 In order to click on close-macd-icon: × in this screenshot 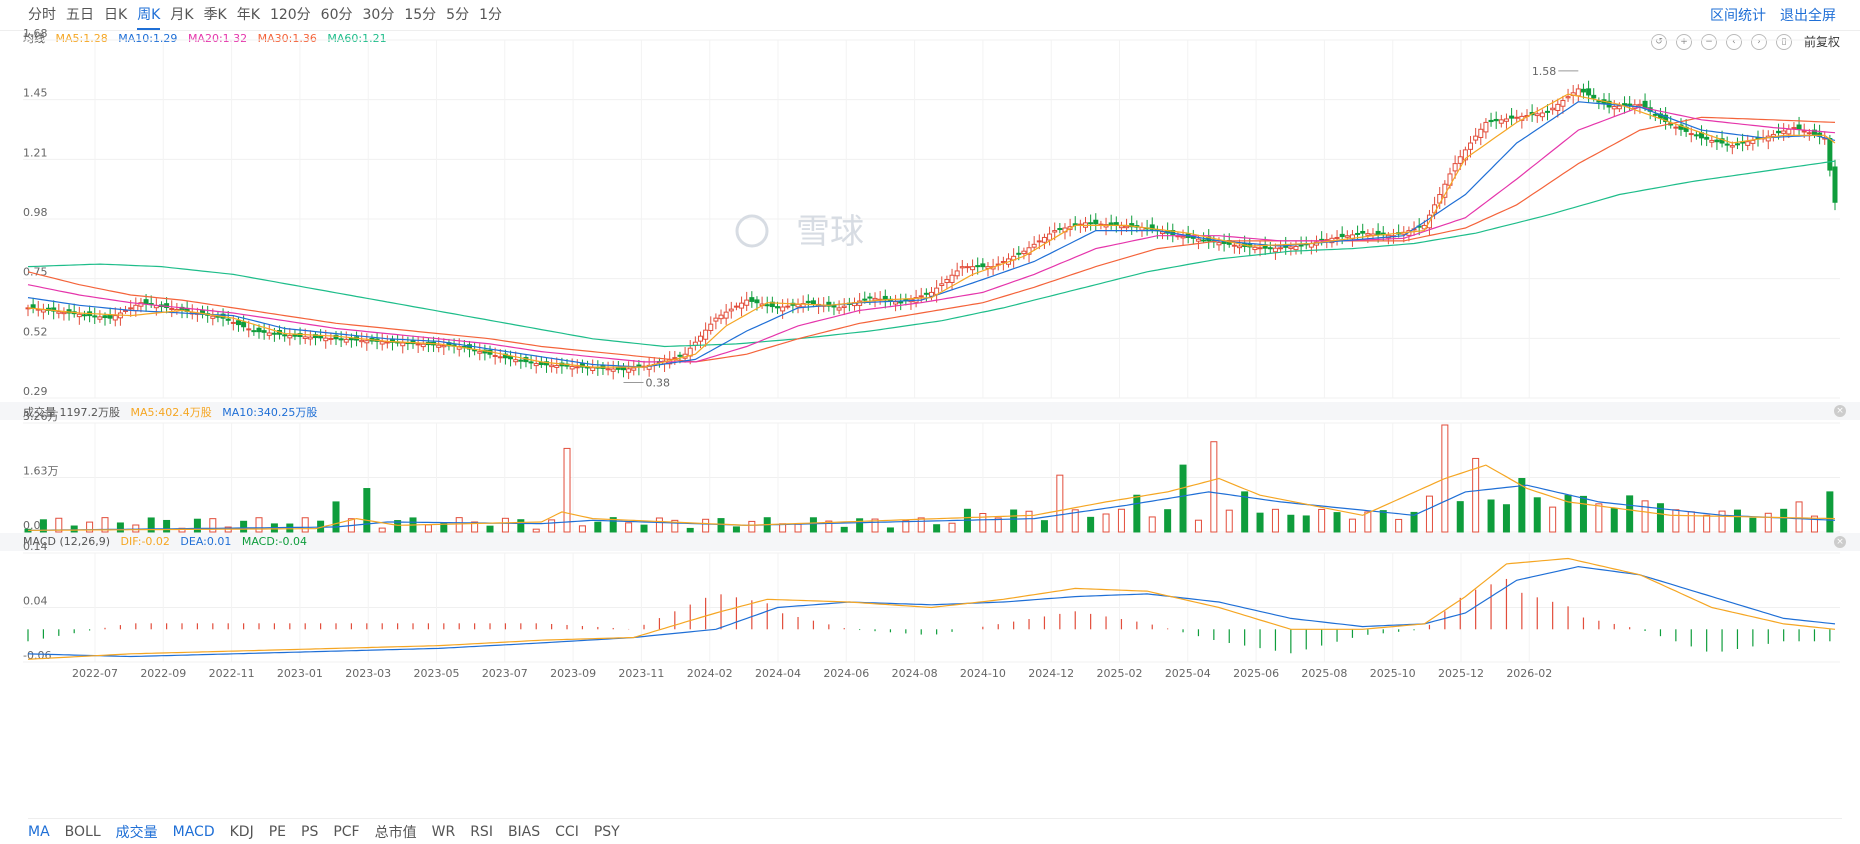, I will do `click(1840, 542)`.